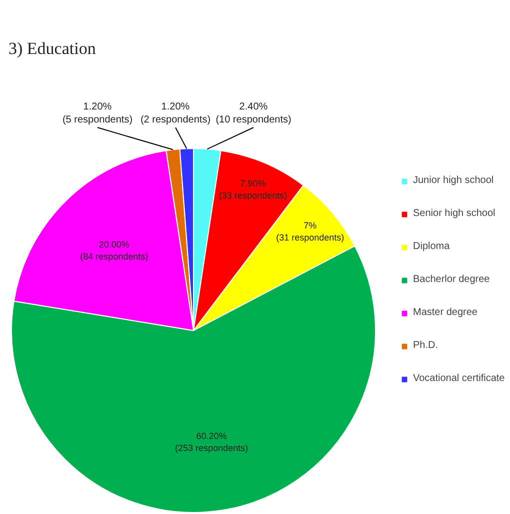 Image resolution: width=510 pixels, height=514 pixels. I want to click on data-label: 1.20% (2 respondents), so click(175, 113).